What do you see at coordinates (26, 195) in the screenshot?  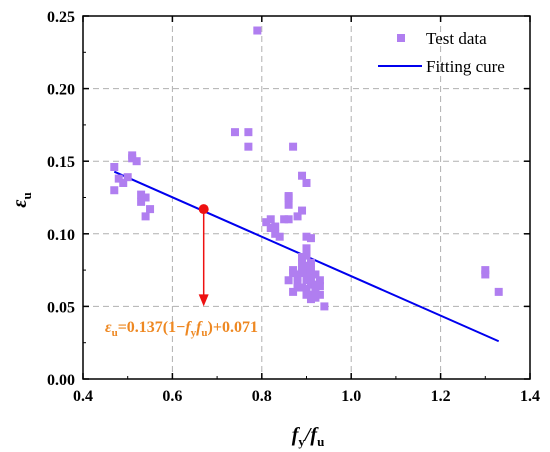 I see `y-axis-title-sub: u` at bounding box center [26, 195].